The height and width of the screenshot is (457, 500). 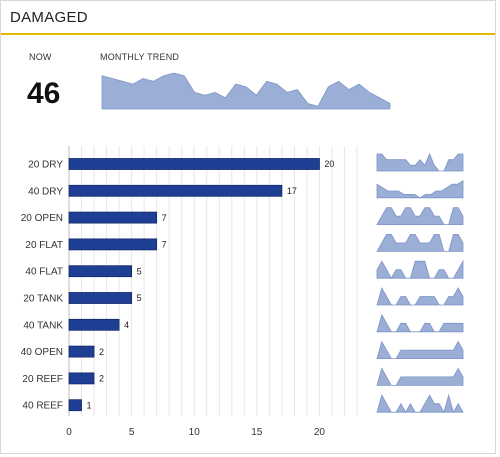 I want to click on monthly-trend-chart, so click(x=246, y=91).